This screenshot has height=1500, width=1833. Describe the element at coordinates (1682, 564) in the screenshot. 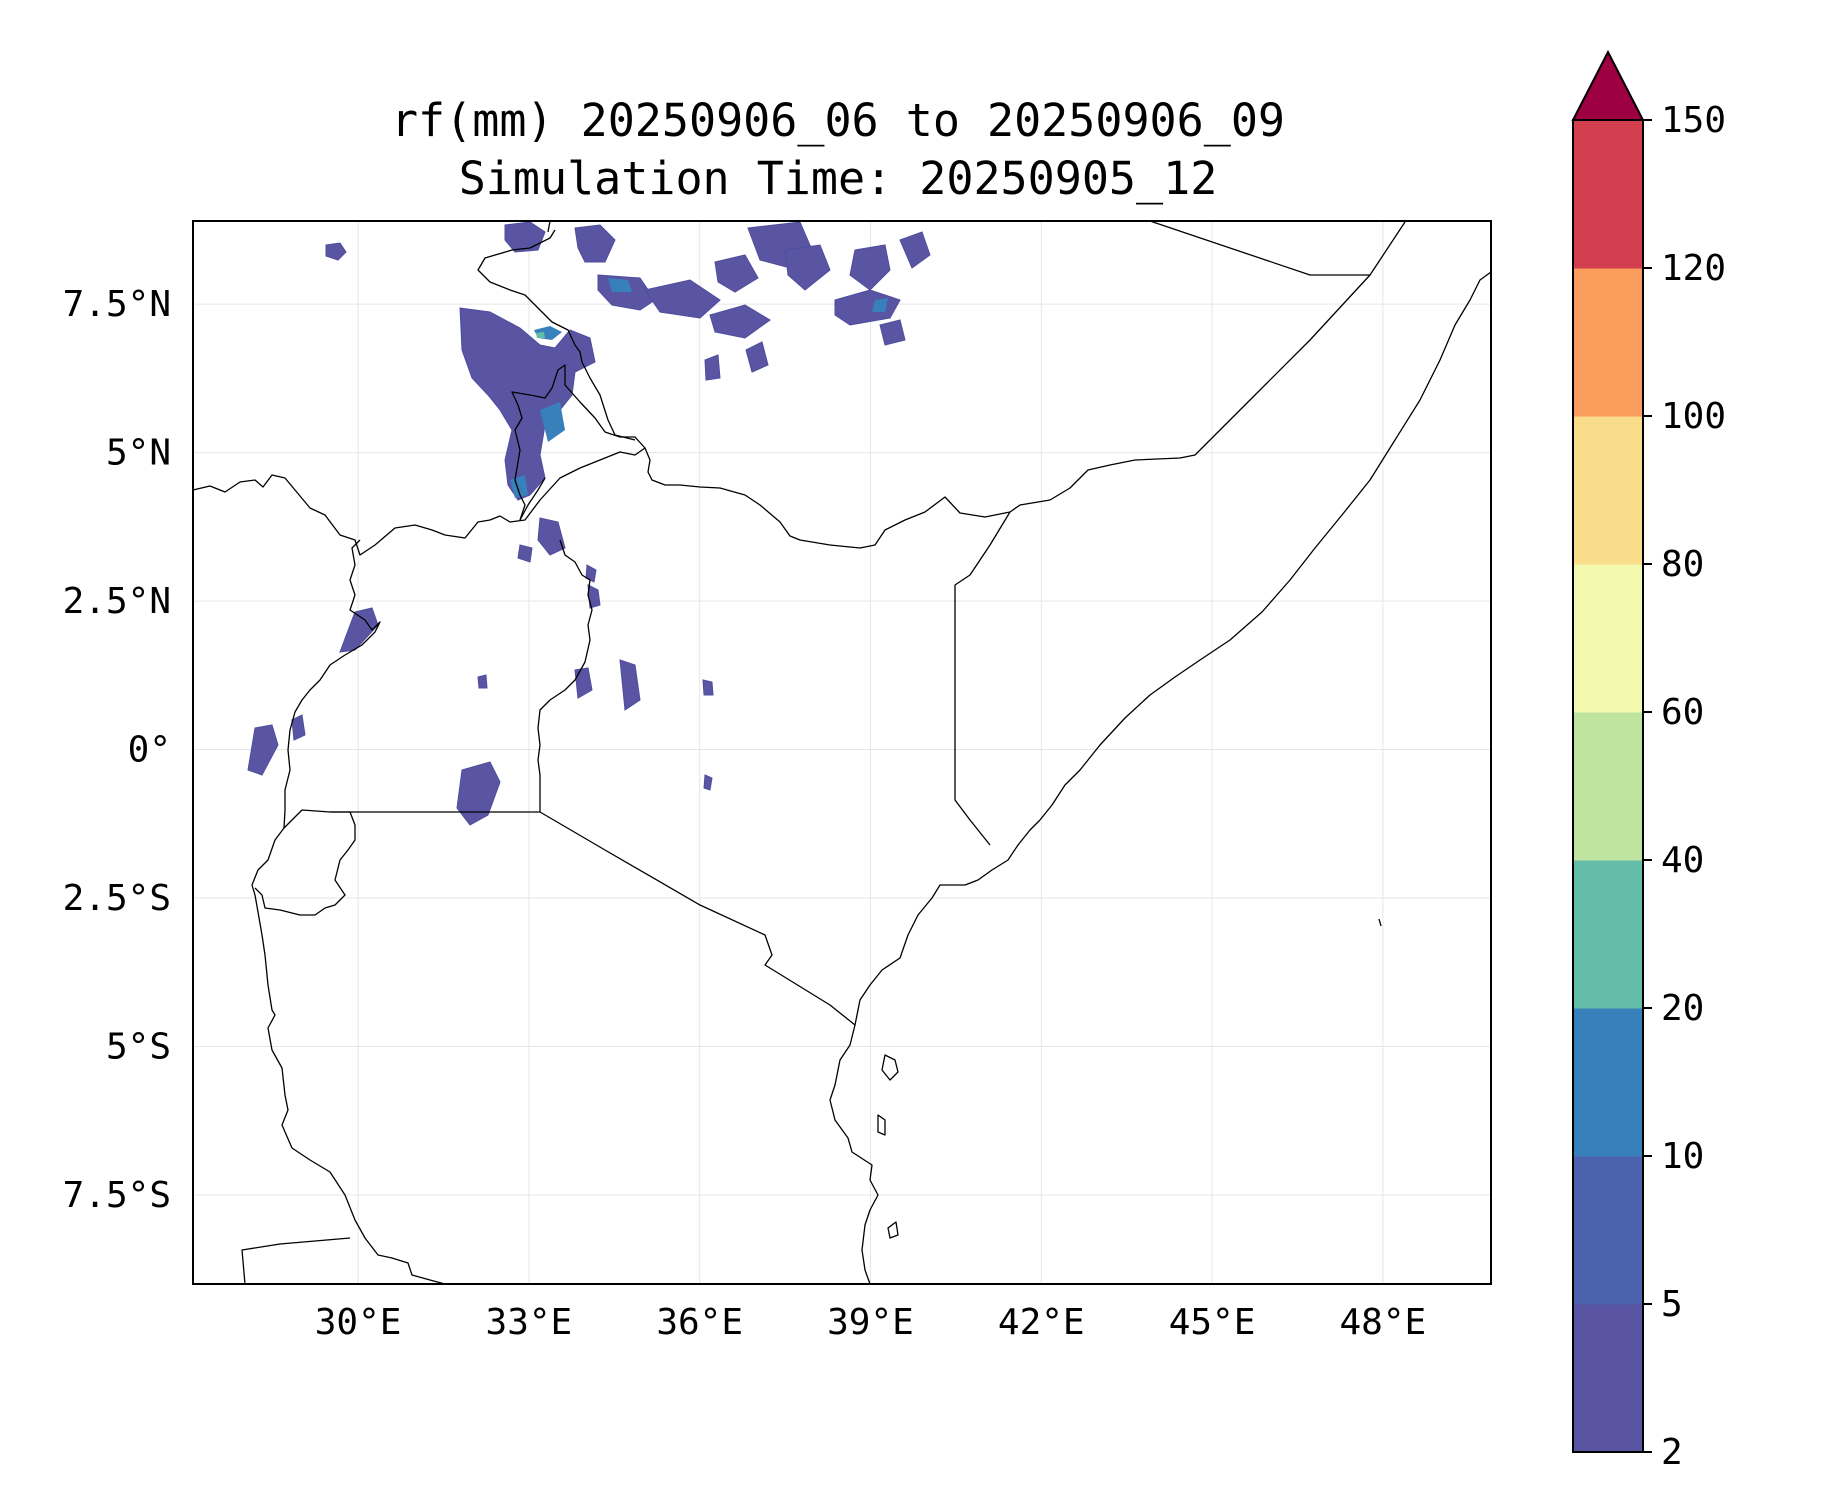

I see `colorbar-tick-label: 80` at that location.